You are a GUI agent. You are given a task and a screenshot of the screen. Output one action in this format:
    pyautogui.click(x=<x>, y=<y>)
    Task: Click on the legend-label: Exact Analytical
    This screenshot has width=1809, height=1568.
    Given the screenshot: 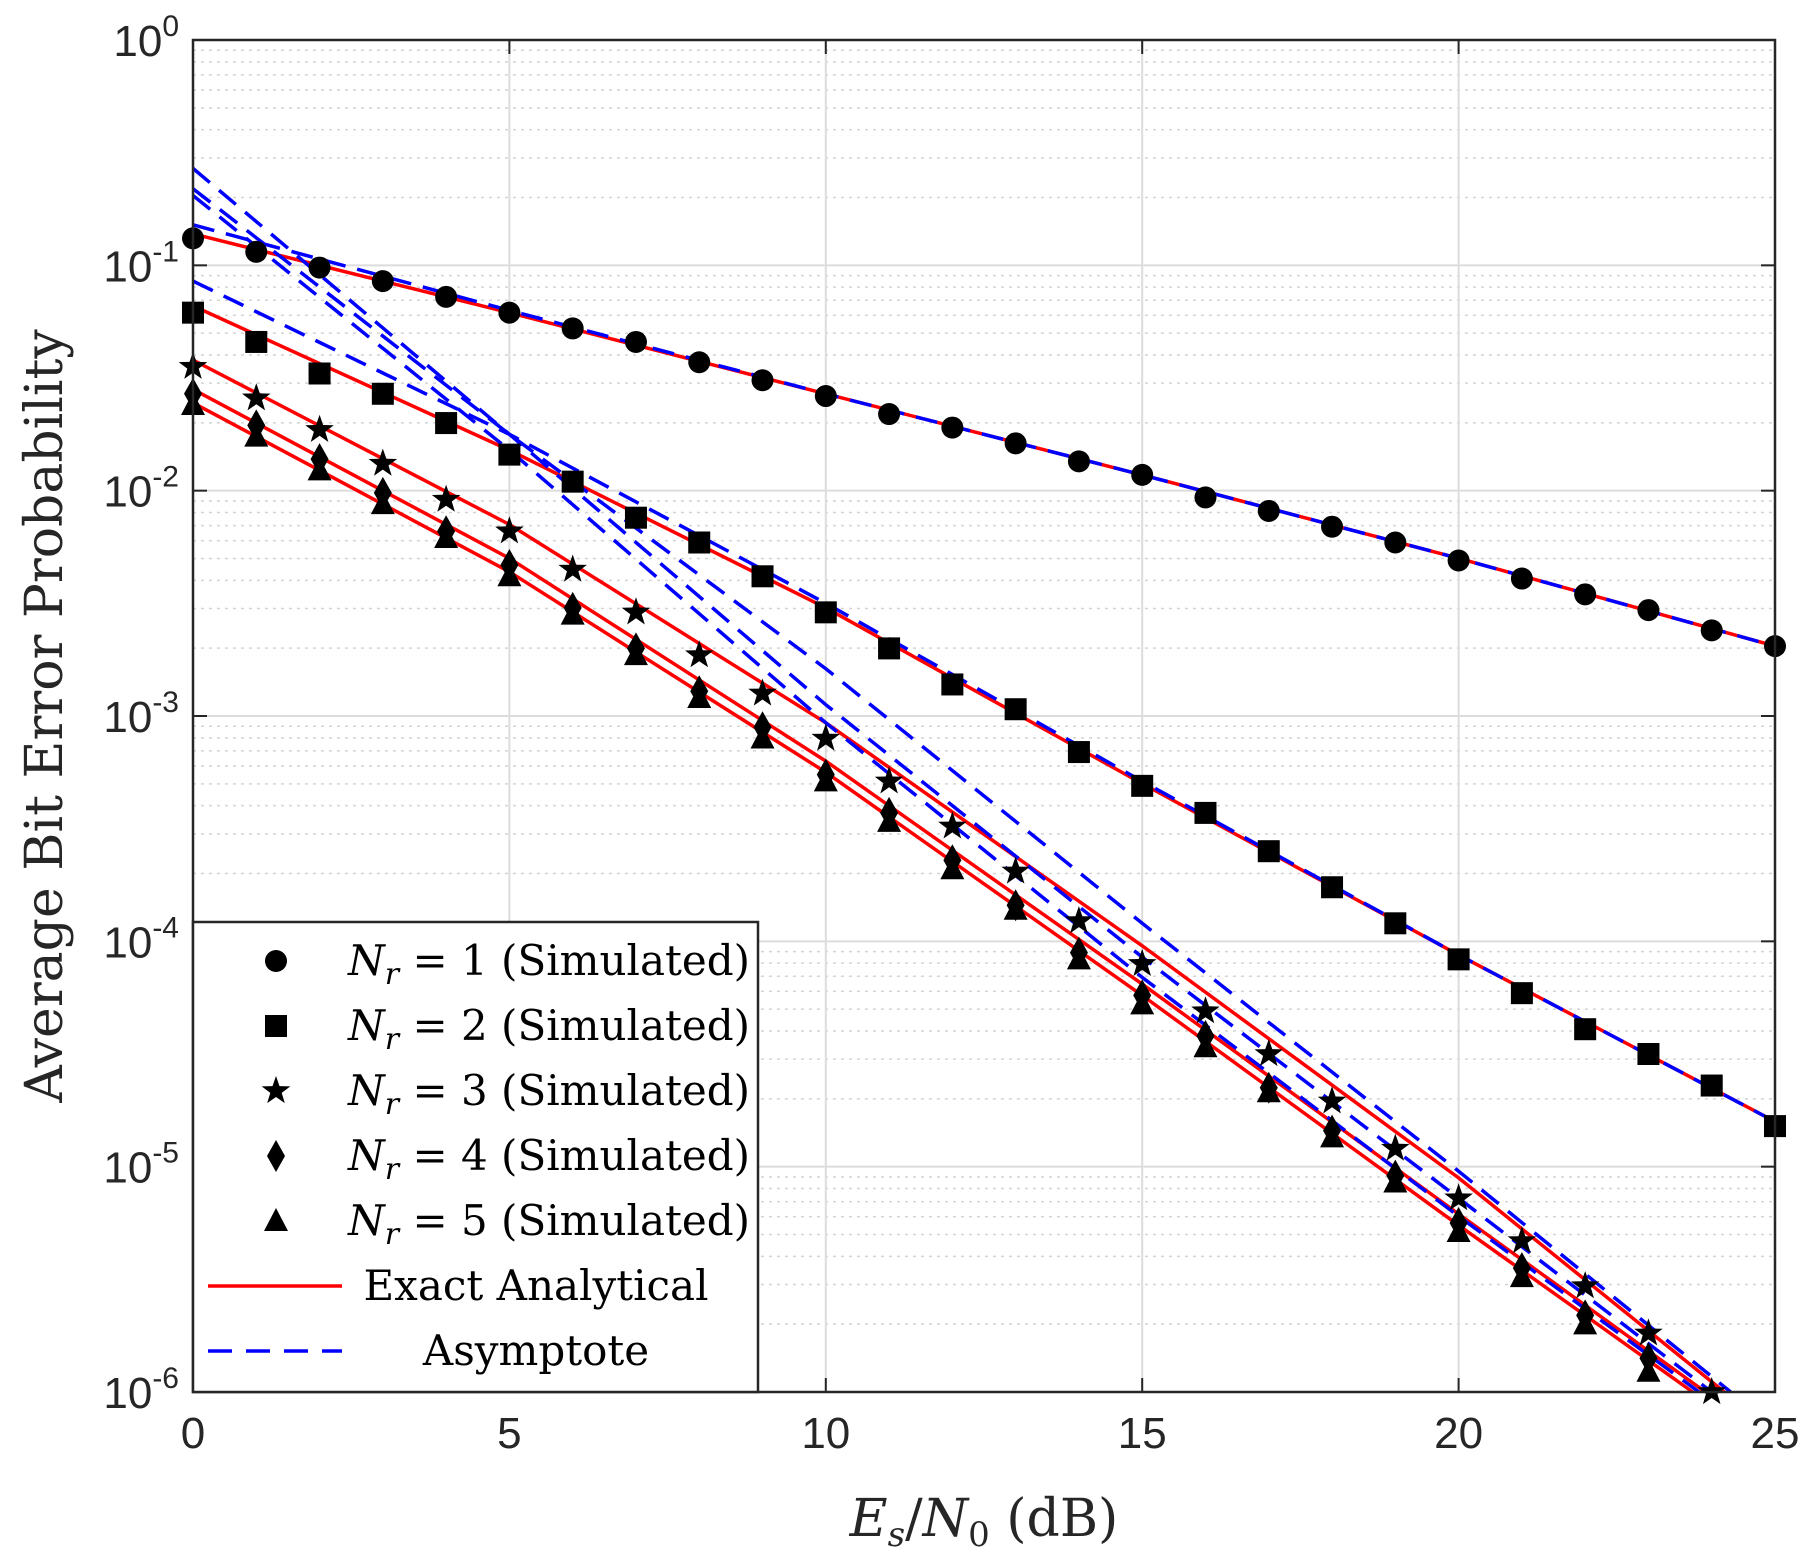 What is the action you would take?
    pyautogui.click(x=535, y=1285)
    